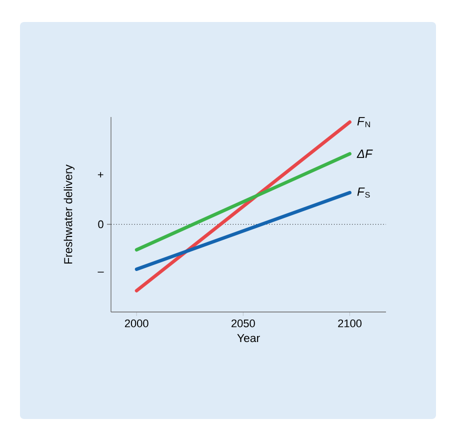 This screenshot has height=441, width=454. I want to click on ref-line-label: 0, so click(101, 224).